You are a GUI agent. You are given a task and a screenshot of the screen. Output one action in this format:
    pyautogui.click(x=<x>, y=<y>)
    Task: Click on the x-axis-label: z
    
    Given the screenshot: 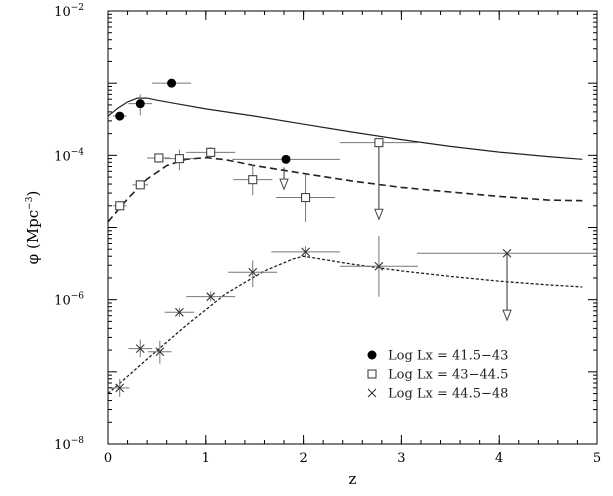 What is the action you would take?
    pyautogui.click(x=353, y=479)
    